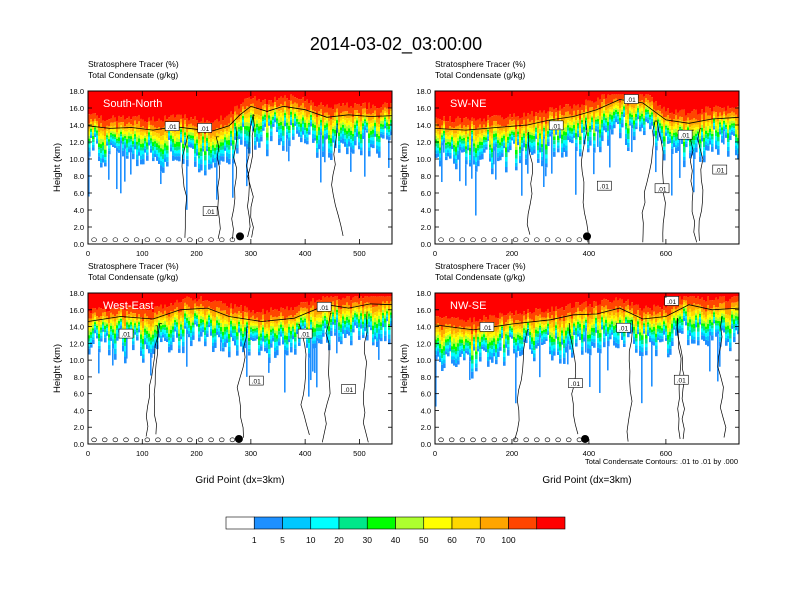  I want to click on y-tick-label: 8.0, so click(79, 176).